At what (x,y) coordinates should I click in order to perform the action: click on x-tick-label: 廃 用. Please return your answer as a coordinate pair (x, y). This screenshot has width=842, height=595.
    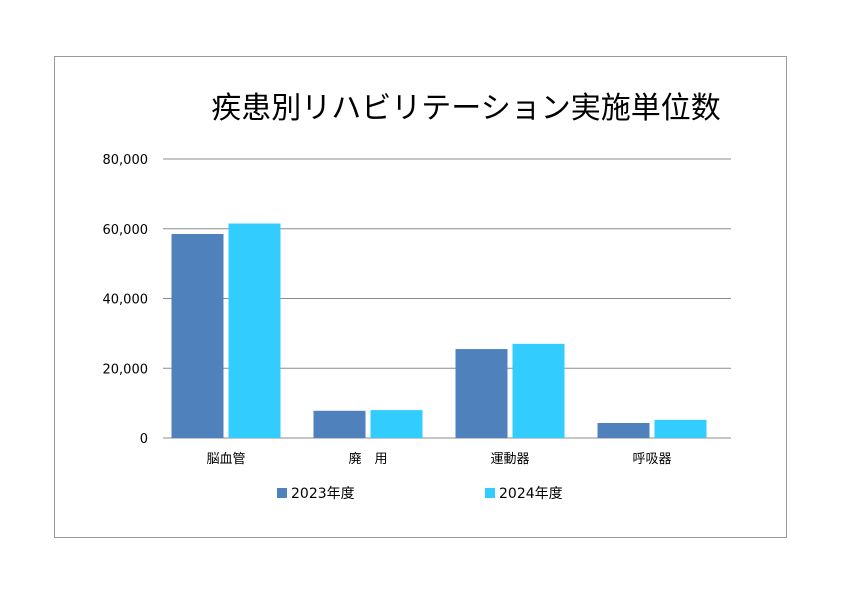
    Looking at the image, I should click on (367, 459).